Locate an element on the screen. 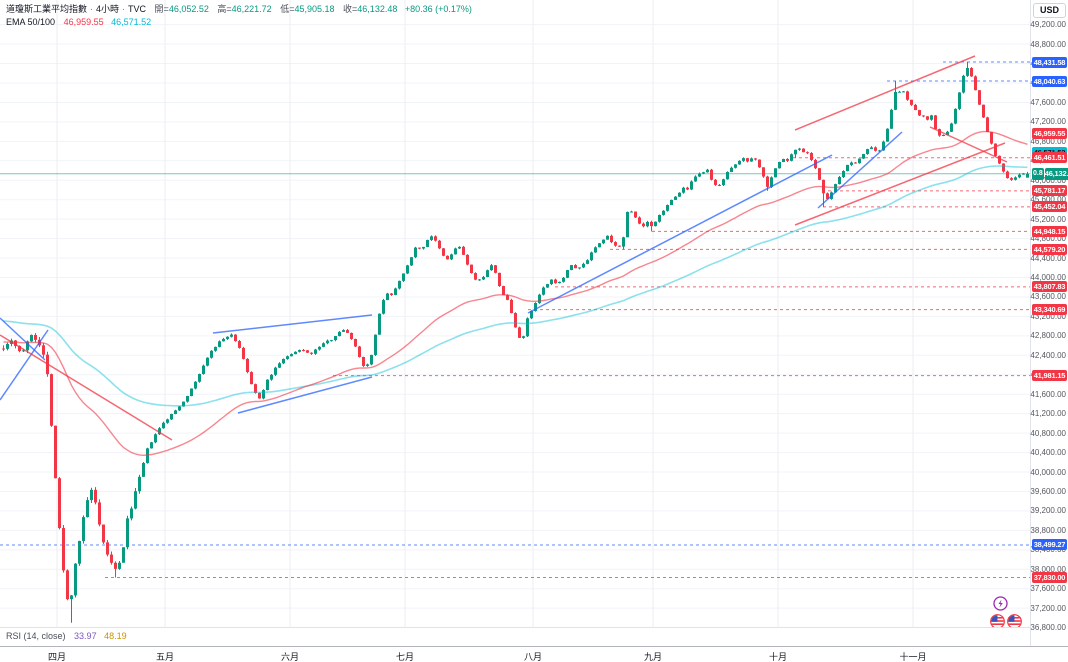 Image resolution: width=1068 pixels, height=662 pixels. interval-label: 4小時 is located at coordinates (108, 9).